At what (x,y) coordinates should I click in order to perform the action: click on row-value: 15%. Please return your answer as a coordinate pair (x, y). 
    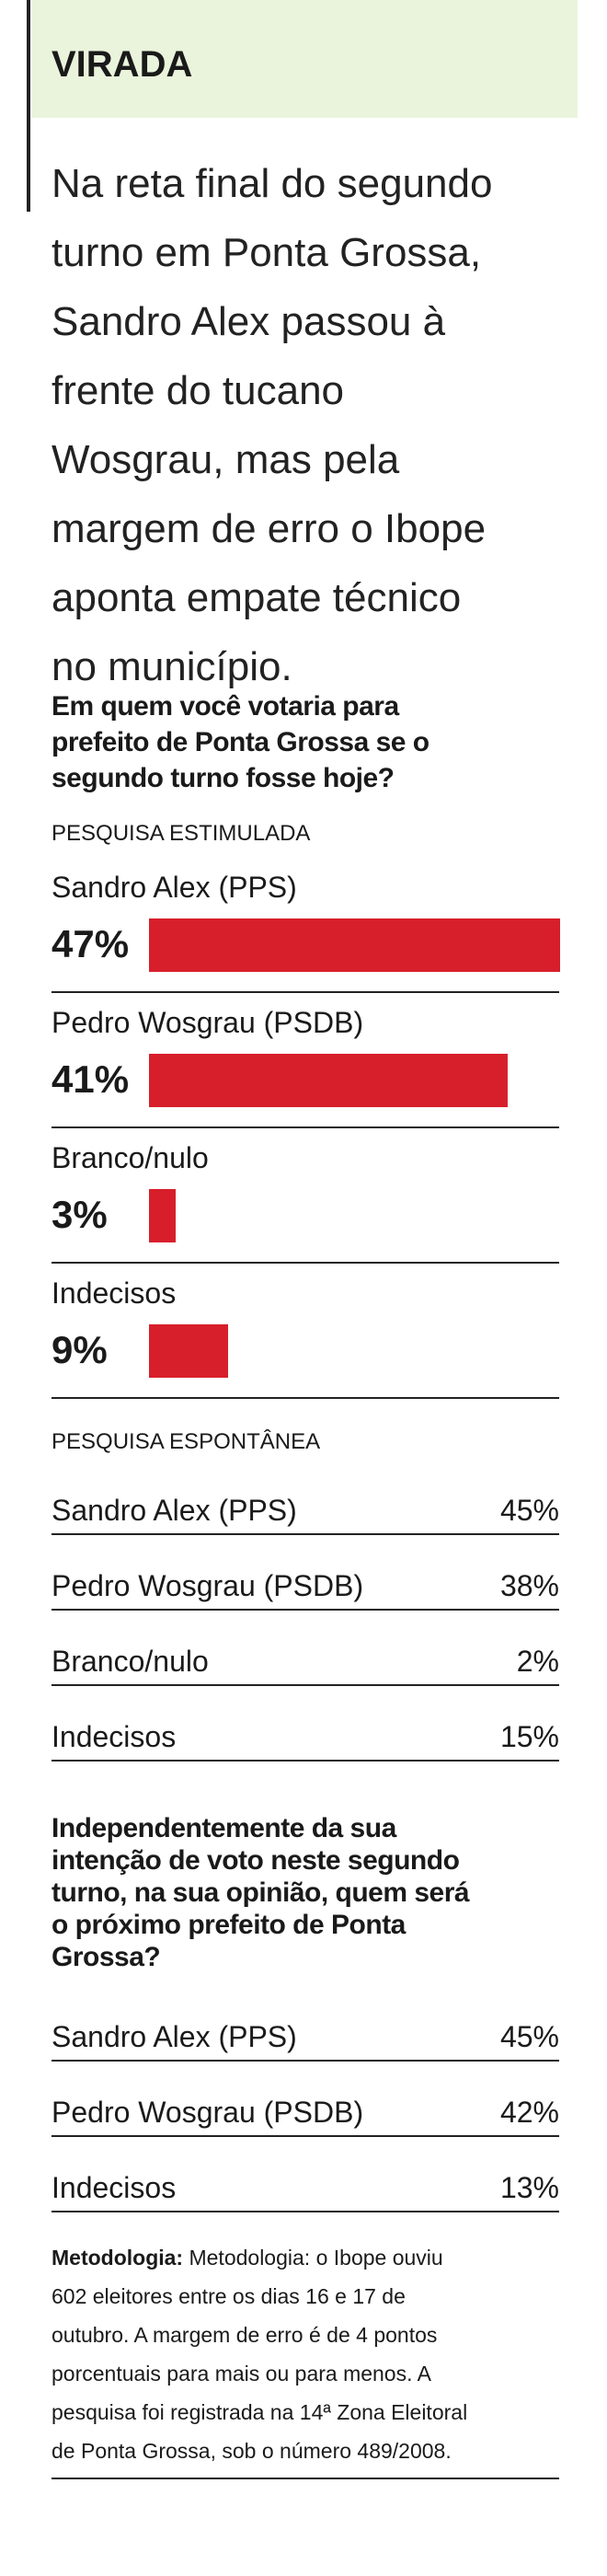
    Looking at the image, I should click on (529, 1736).